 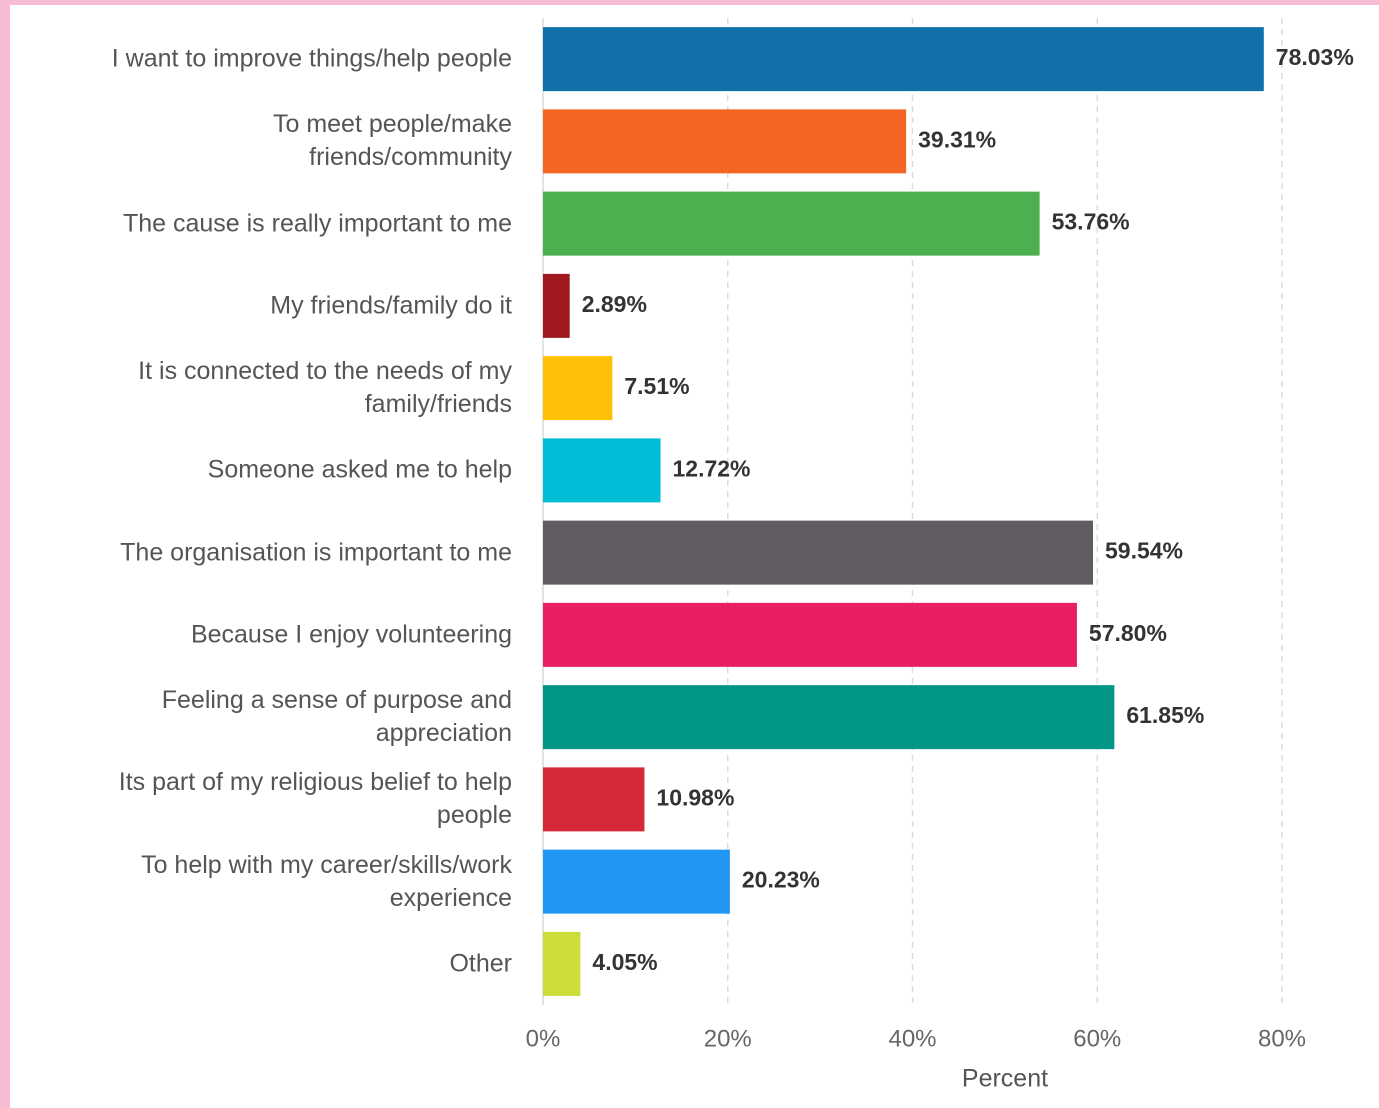 I want to click on data-label: 53.76%, so click(x=1091, y=222).